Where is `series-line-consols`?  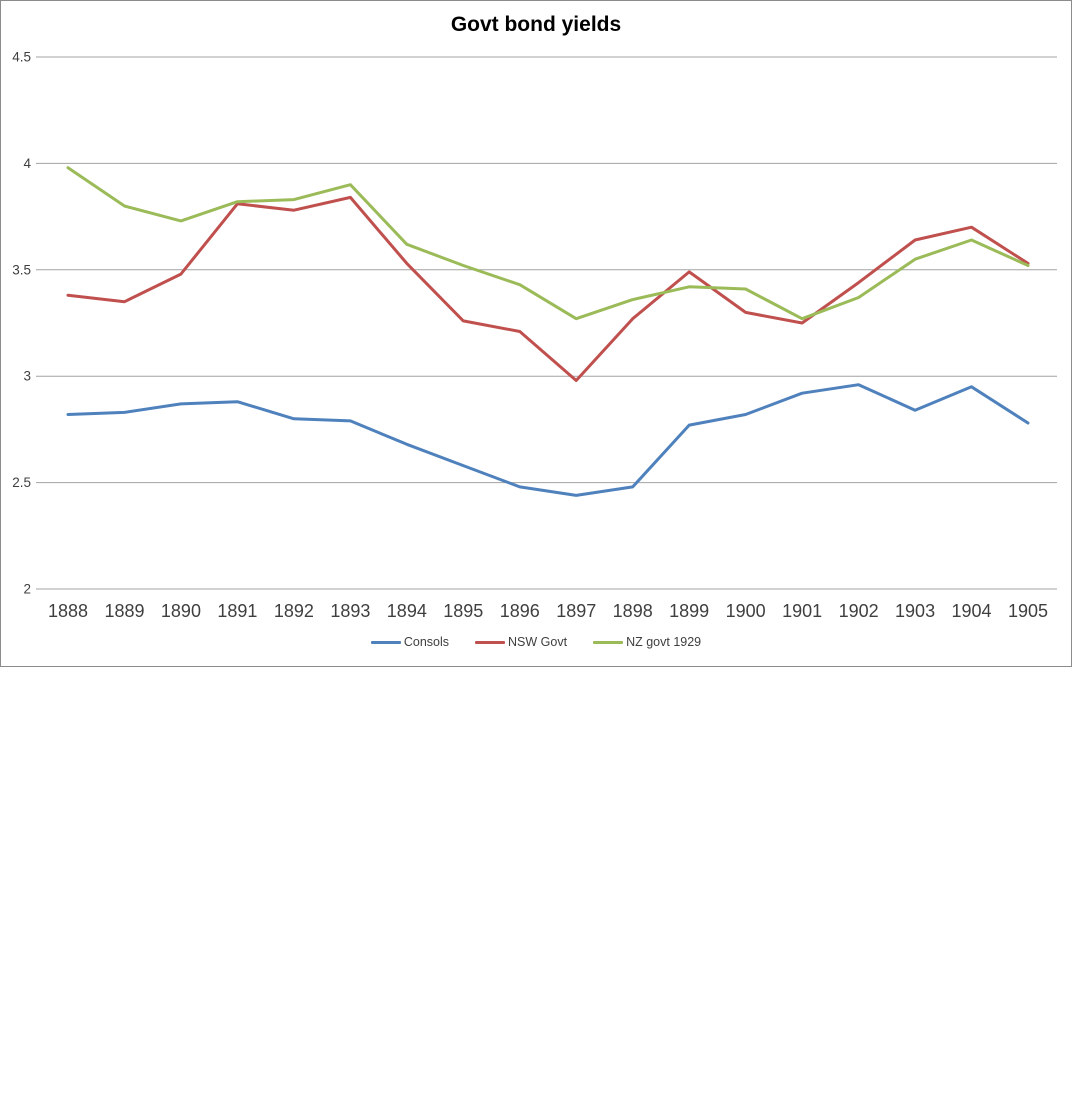
series-line-consols is located at coordinates (548, 440).